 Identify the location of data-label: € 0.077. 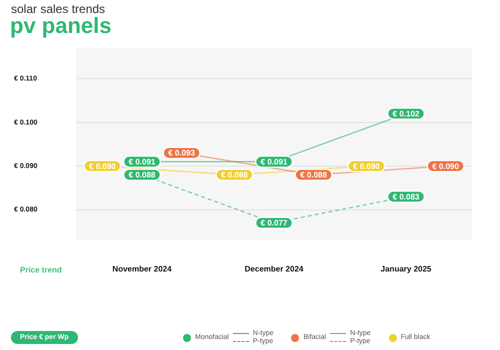
(274, 223).